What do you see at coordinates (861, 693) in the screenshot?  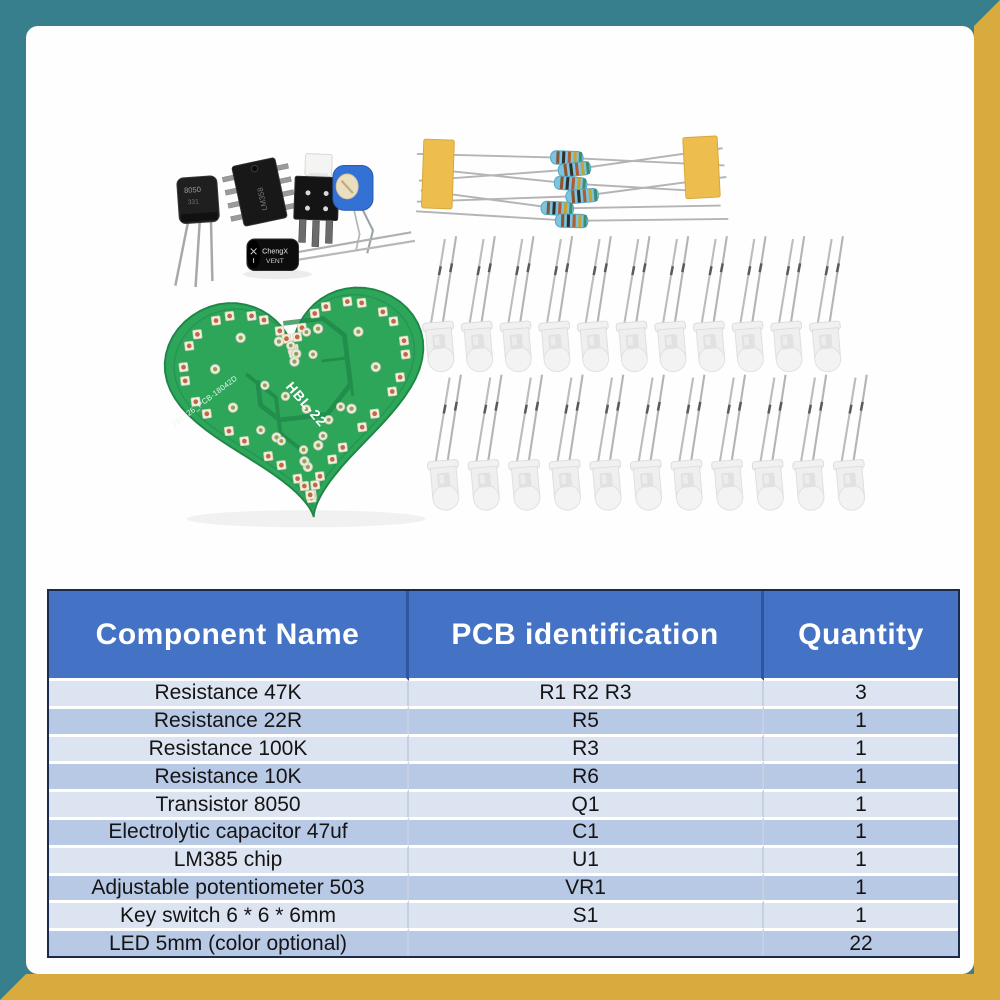 I see `quantity-cell: 3` at bounding box center [861, 693].